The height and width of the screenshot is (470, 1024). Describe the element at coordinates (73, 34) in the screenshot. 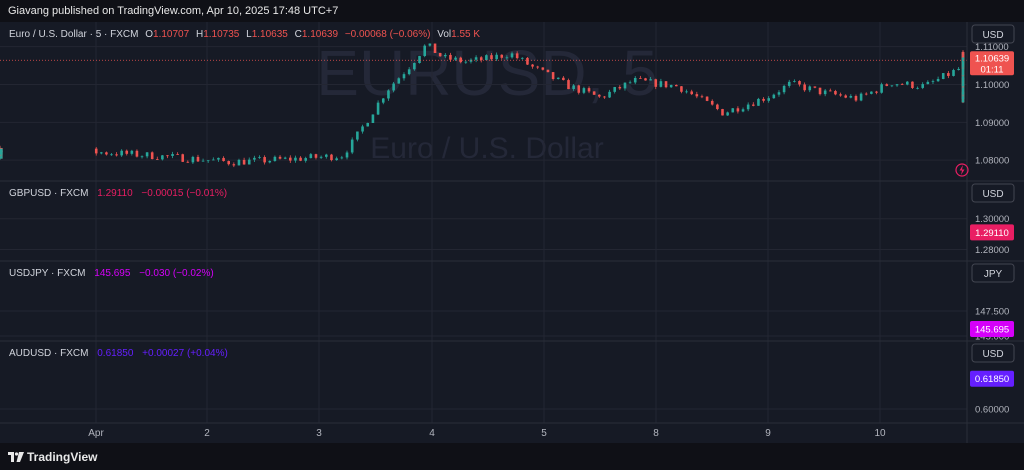

I see `eurusd-title: Euro / U.S. Dollar · 5 · FXCM` at that location.